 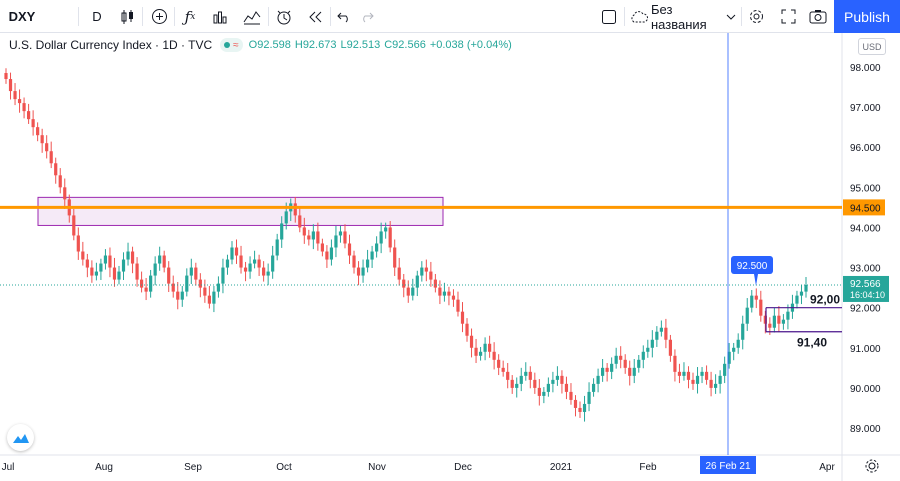 What do you see at coordinates (20, 437) in the screenshot?
I see `tradingview-logo-icon` at bounding box center [20, 437].